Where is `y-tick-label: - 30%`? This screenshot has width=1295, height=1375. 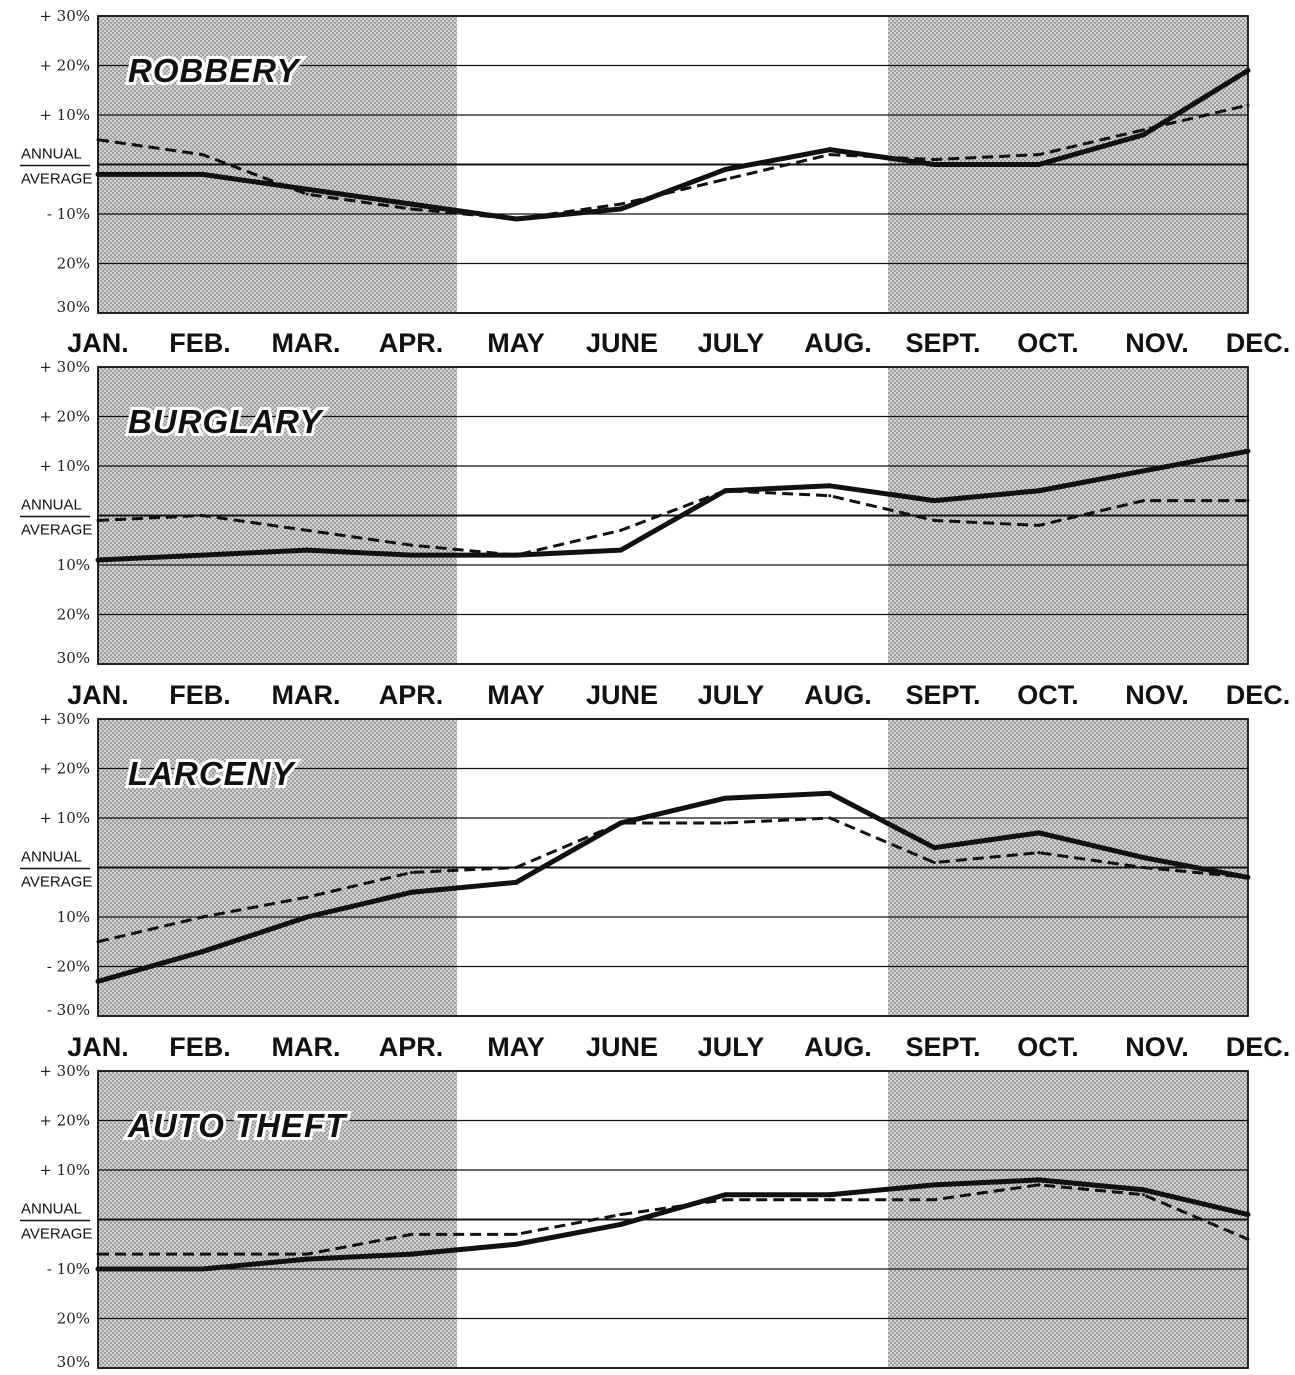
y-tick-label: - 30% is located at coordinates (68, 1010).